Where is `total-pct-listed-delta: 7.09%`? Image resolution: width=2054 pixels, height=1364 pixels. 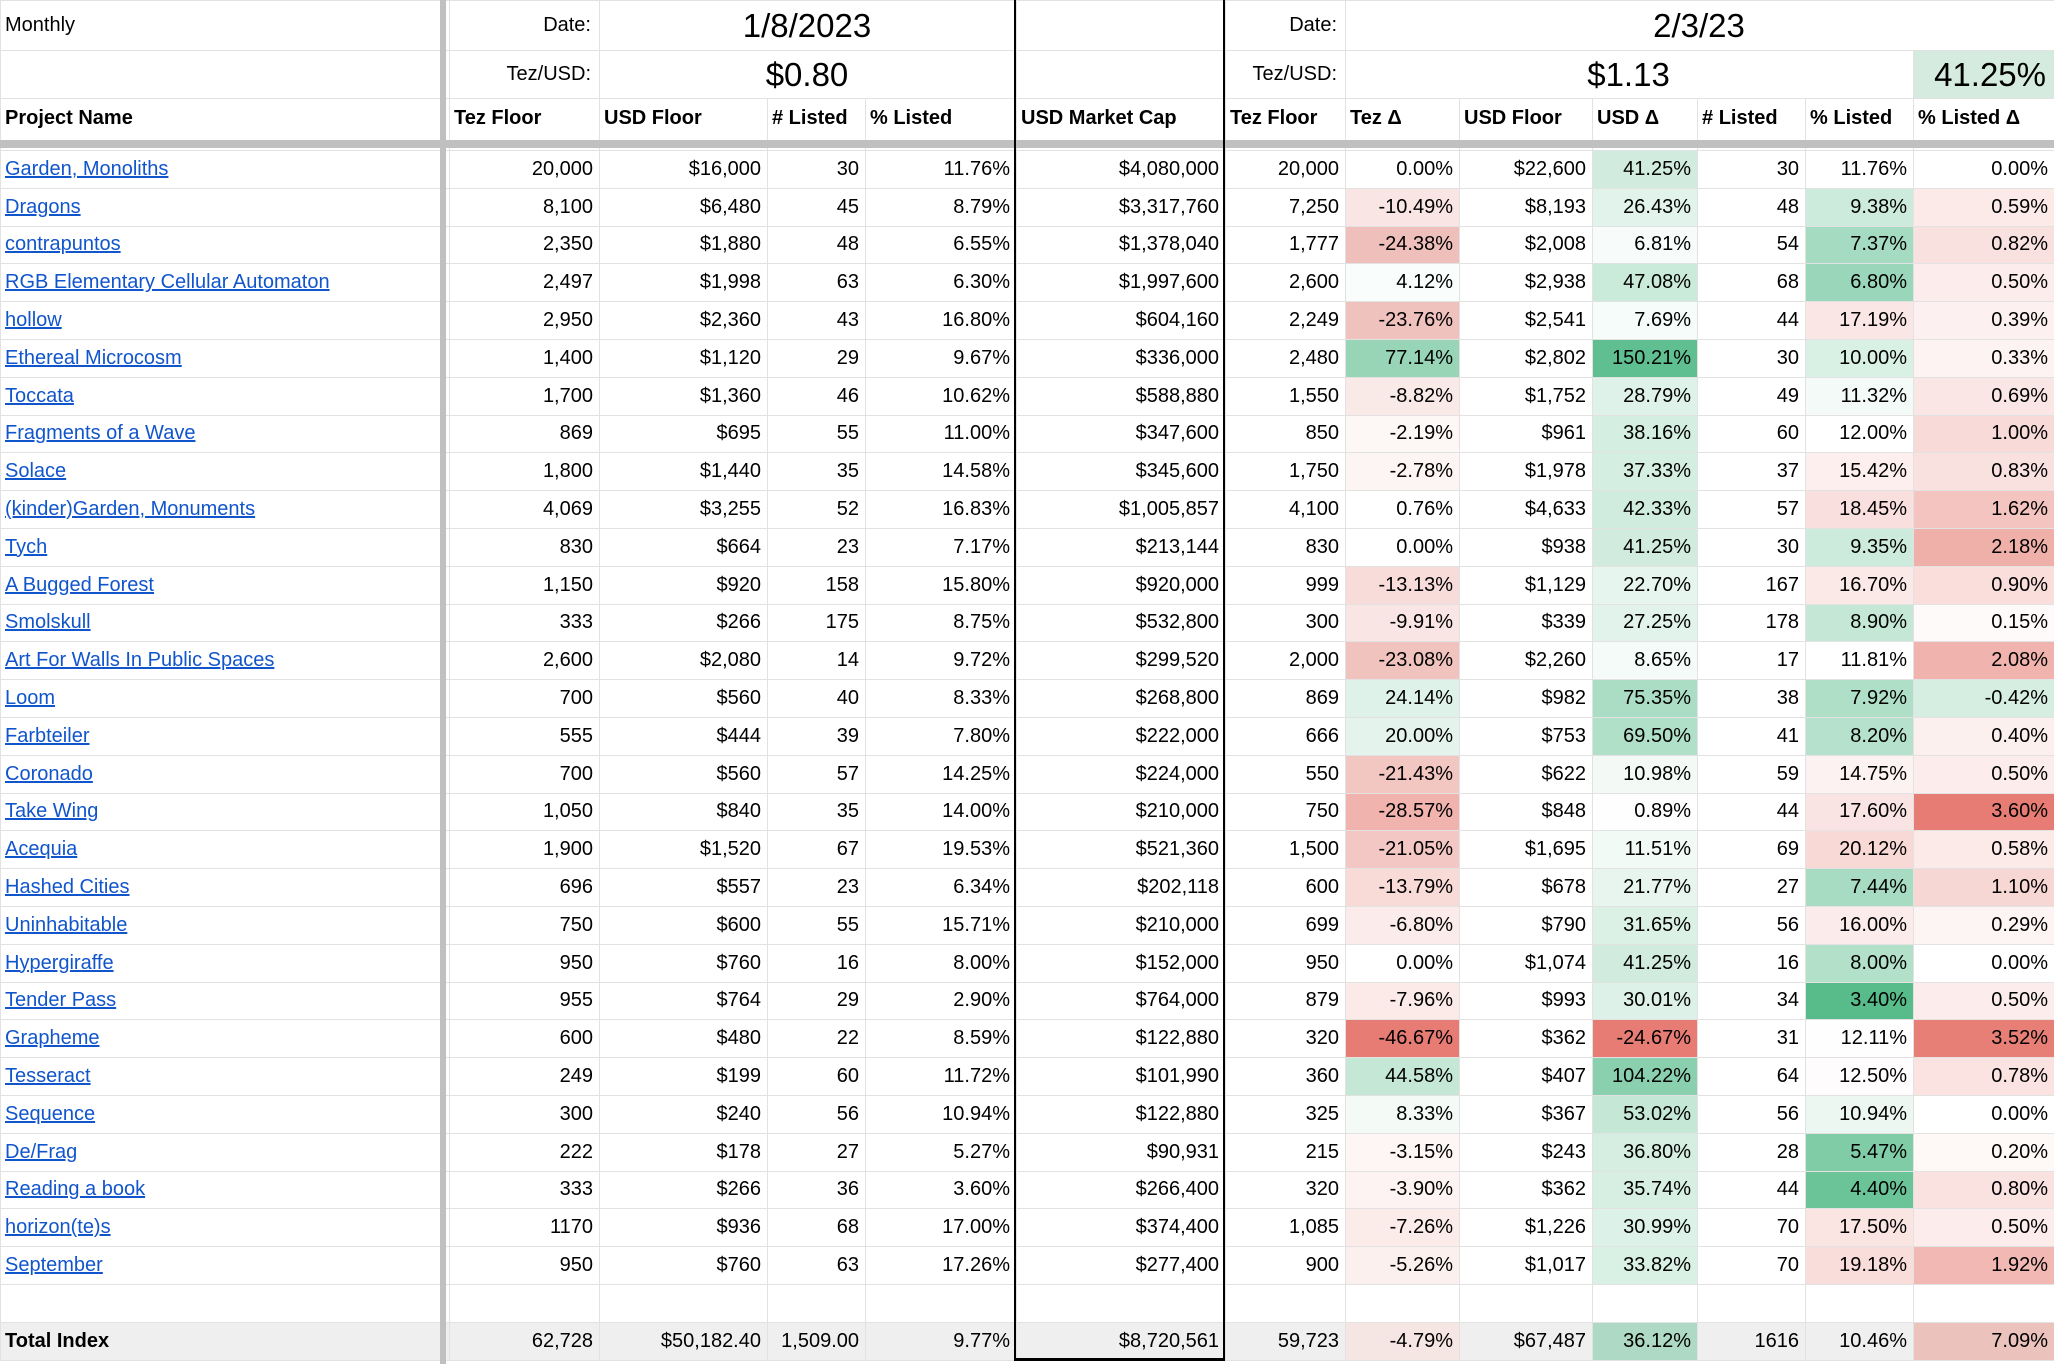
total-pct-listed-delta: 7.09% is located at coordinates (1983, 1341).